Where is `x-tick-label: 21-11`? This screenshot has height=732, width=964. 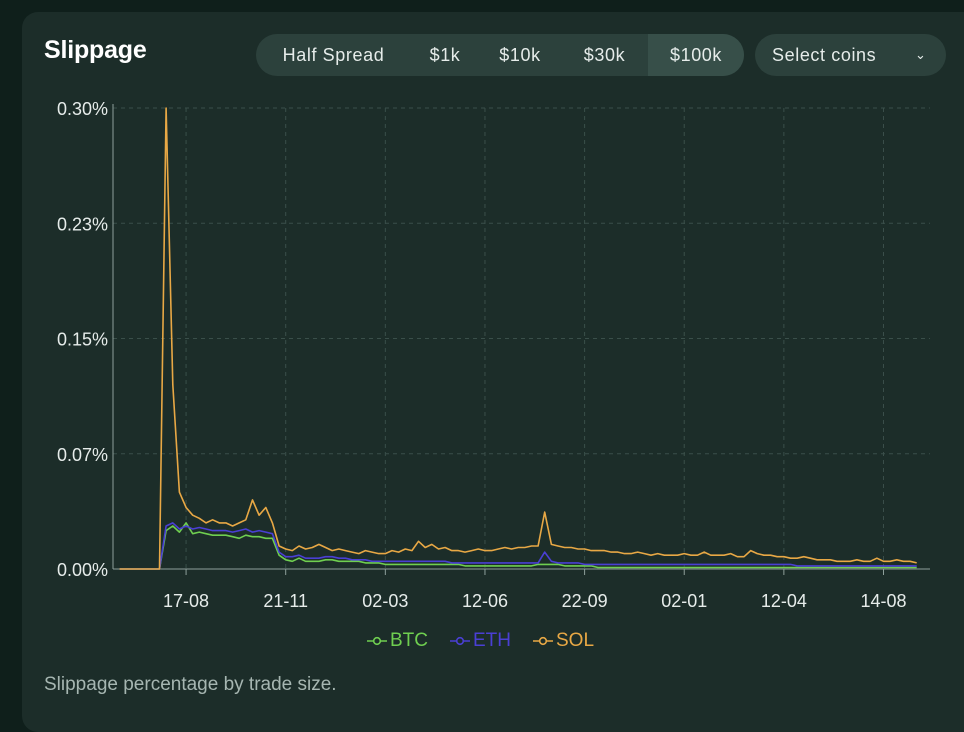 x-tick-label: 21-11 is located at coordinates (285, 601).